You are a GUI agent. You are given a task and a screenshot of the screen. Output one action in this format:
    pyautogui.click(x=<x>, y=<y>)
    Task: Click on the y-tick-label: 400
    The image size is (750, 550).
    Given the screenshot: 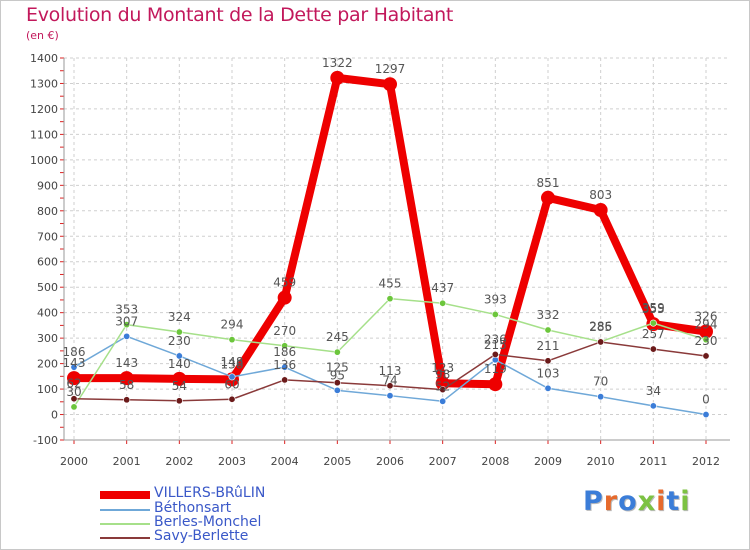 What is the action you would take?
    pyautogui.click(x=47, y=313)
    